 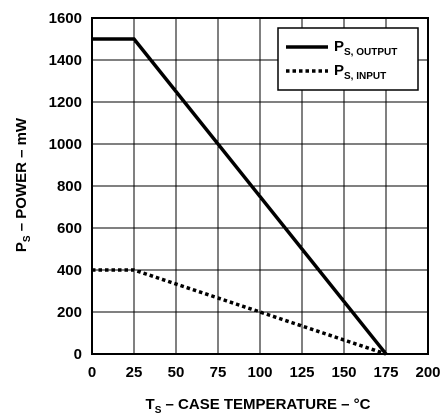 What do you see at coordinates (21, 176) in the screenshot?
I see `y-axis-label-rest: – POWER – mW` at bounding box center [21, 176].